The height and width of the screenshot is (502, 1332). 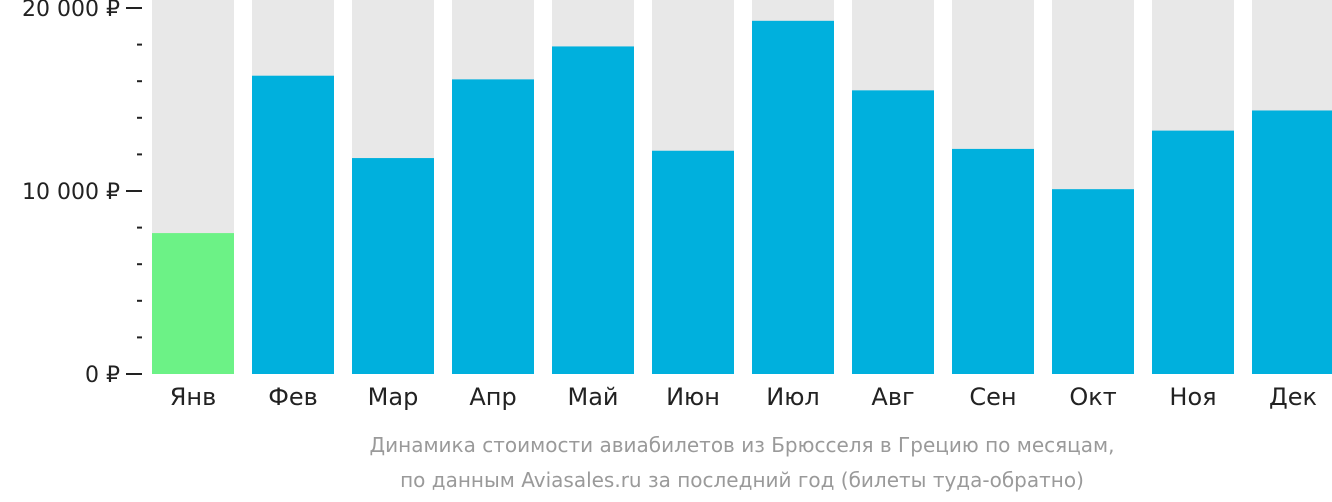 I want to click on x-tick-label: Май, so click(x=592, y=397).